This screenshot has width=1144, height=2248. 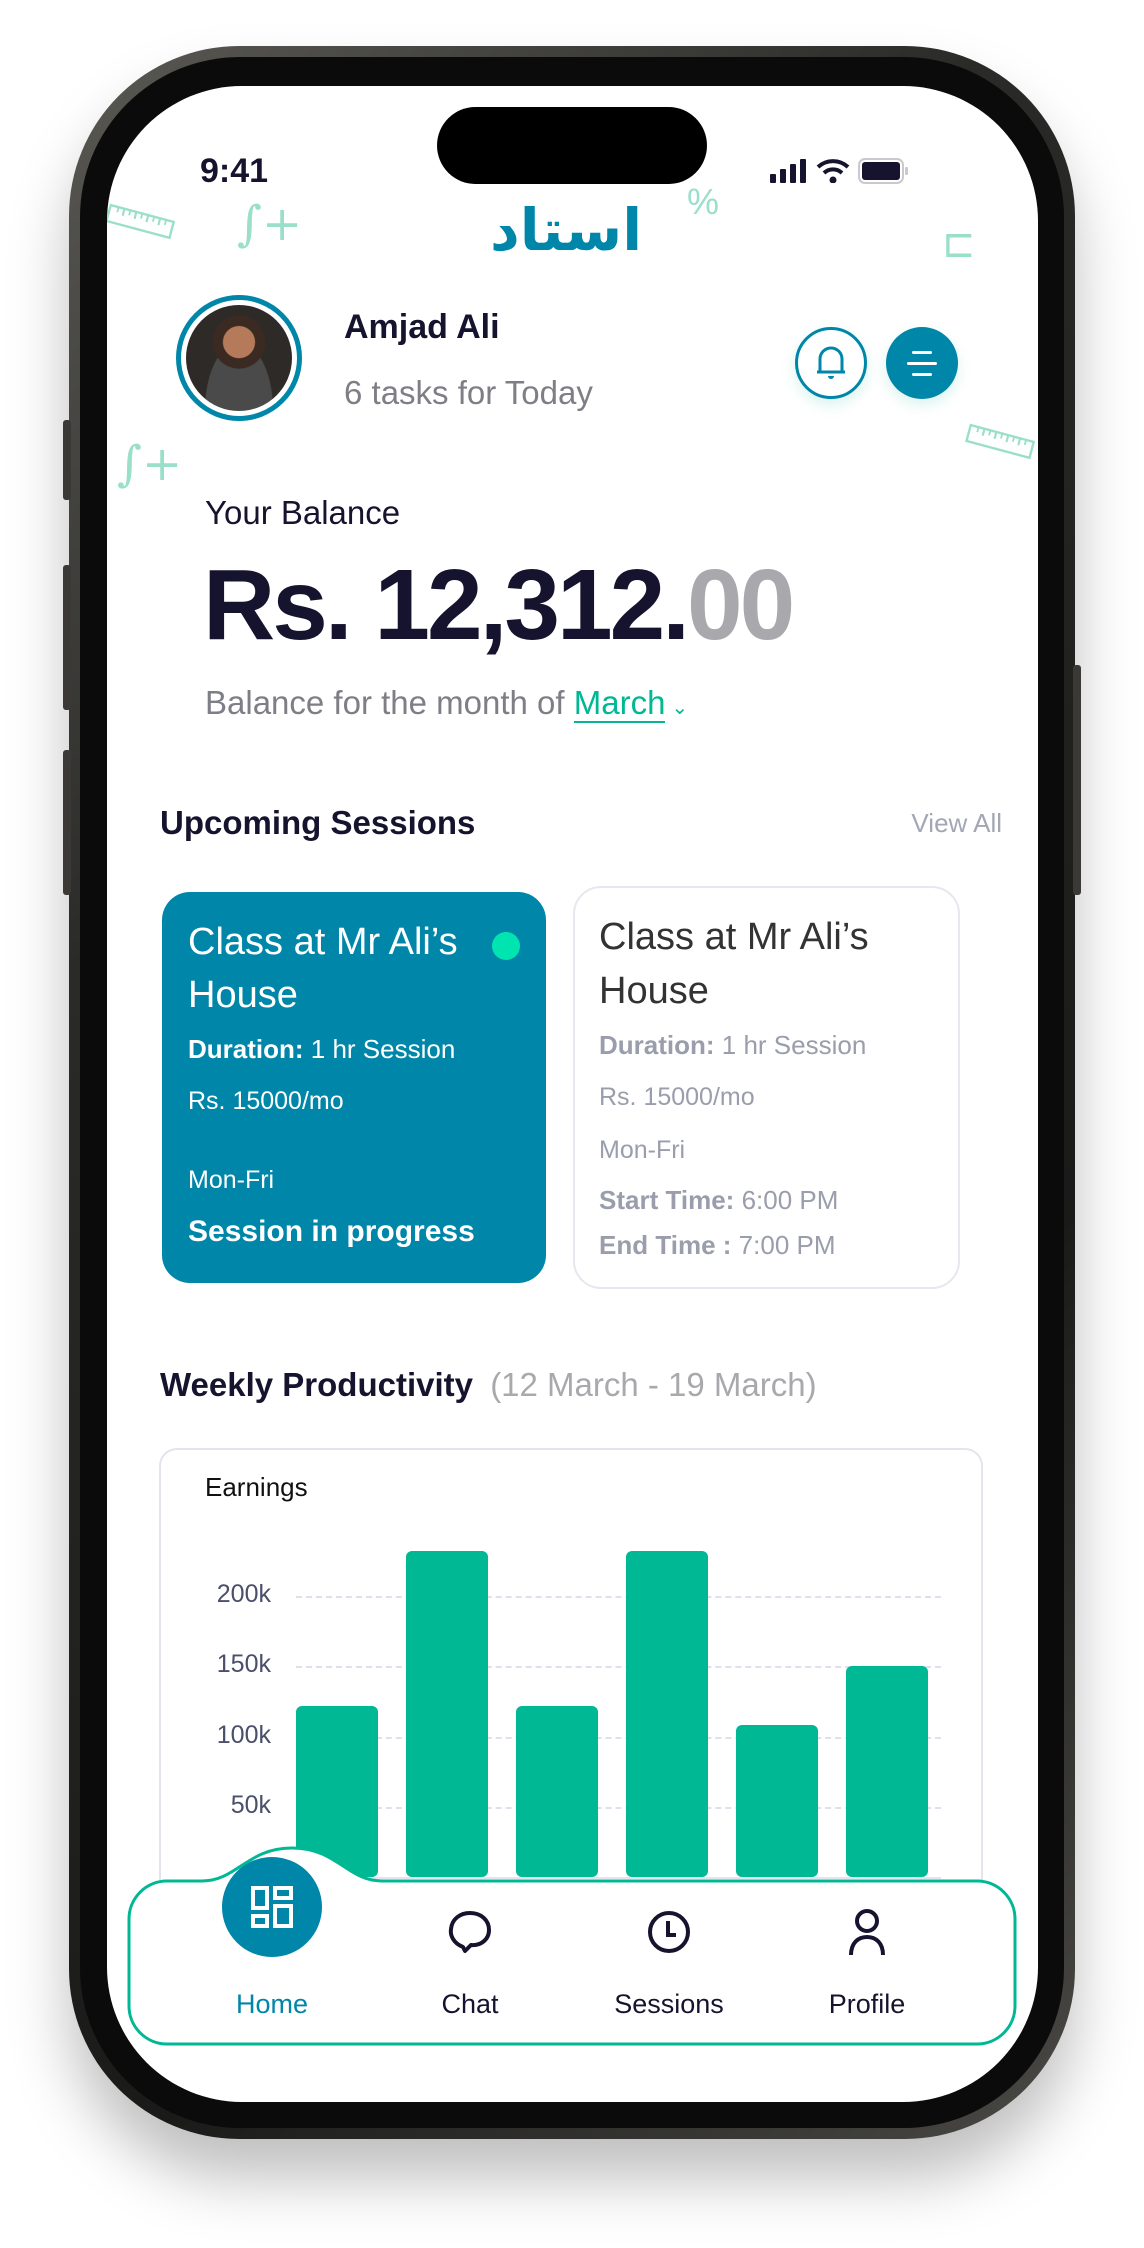 I want to click on avatar-photo, so click(x=239, y=358).